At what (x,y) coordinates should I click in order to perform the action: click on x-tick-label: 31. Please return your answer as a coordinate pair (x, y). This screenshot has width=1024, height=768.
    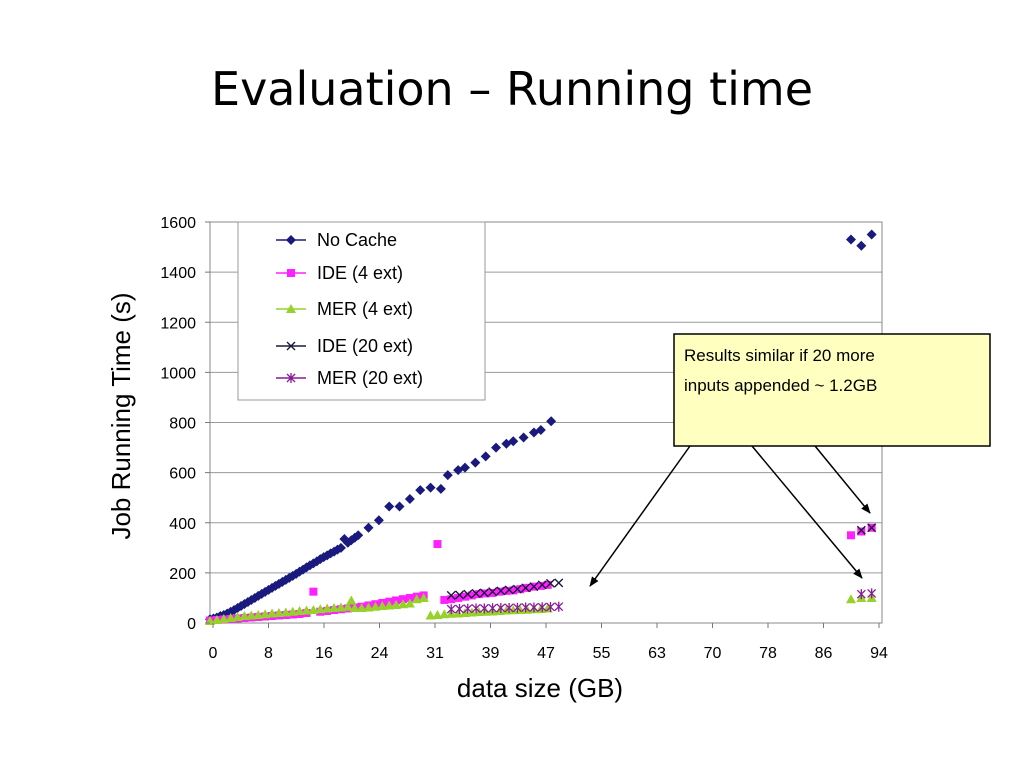
    Looking at the image, I should click on (435, 653).